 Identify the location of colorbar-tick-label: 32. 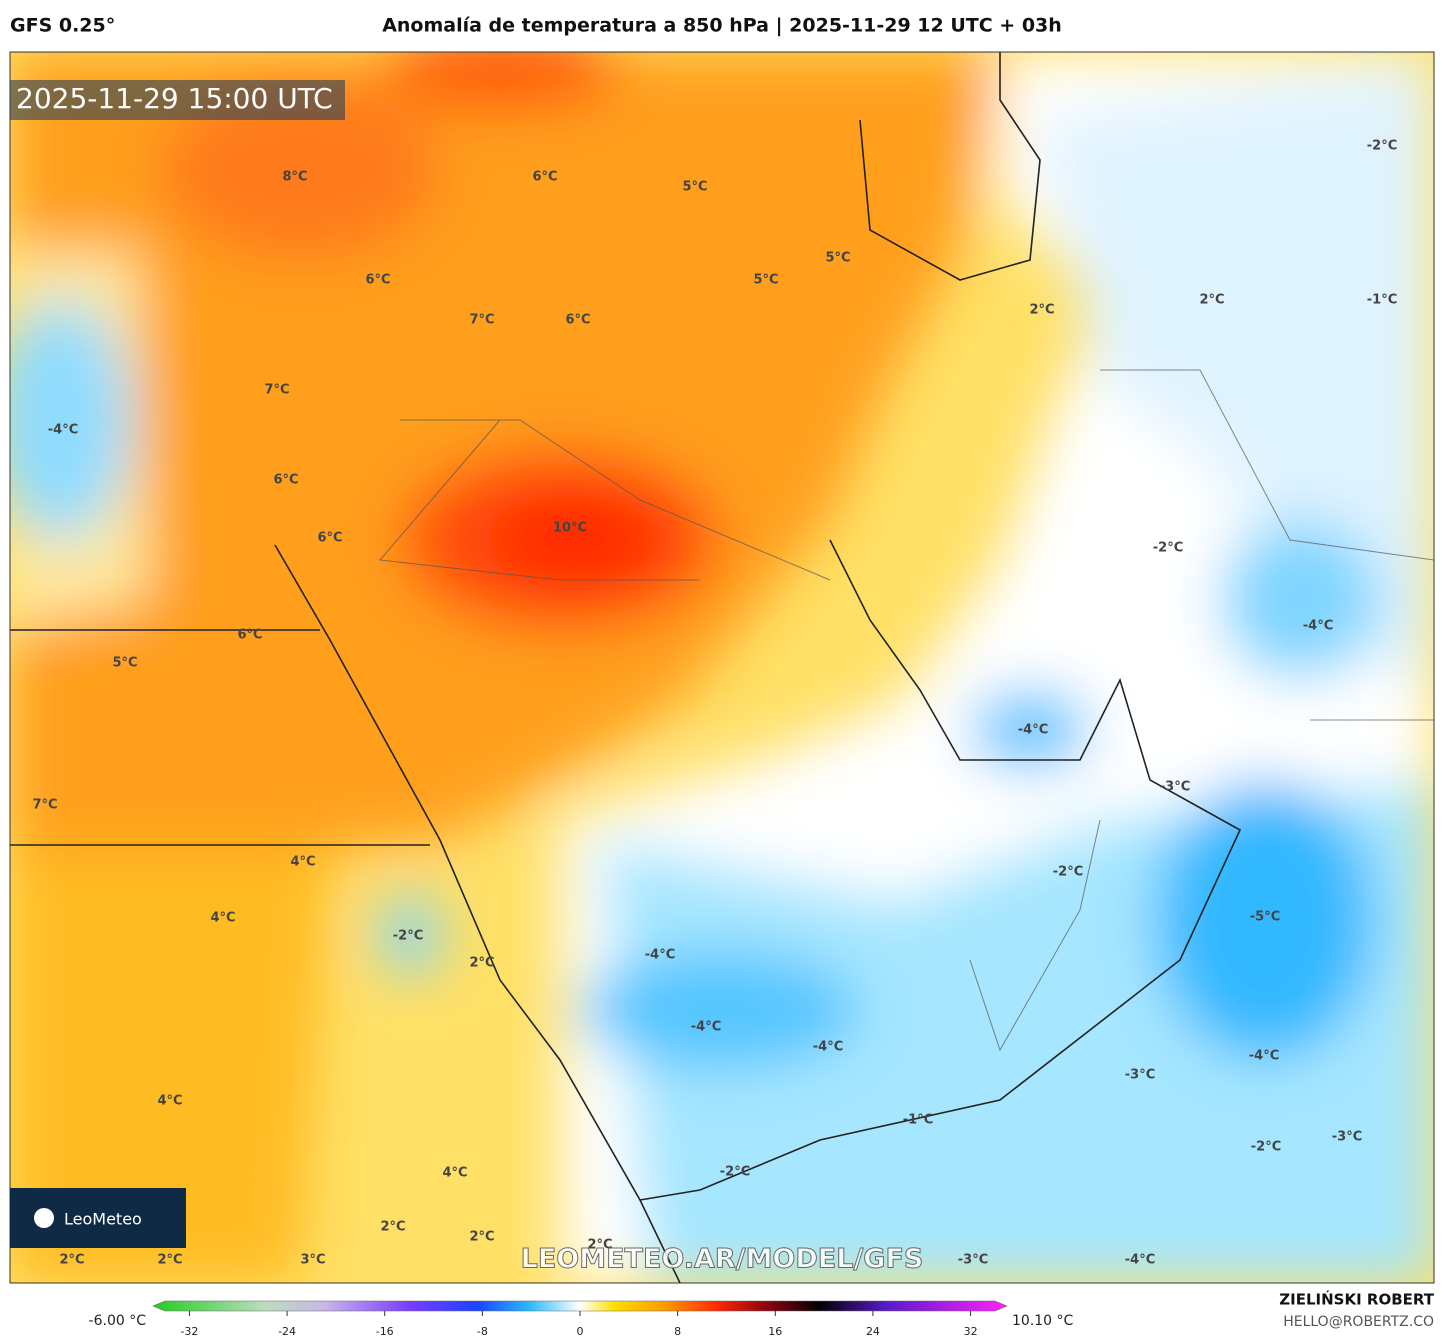
(971, 1331).